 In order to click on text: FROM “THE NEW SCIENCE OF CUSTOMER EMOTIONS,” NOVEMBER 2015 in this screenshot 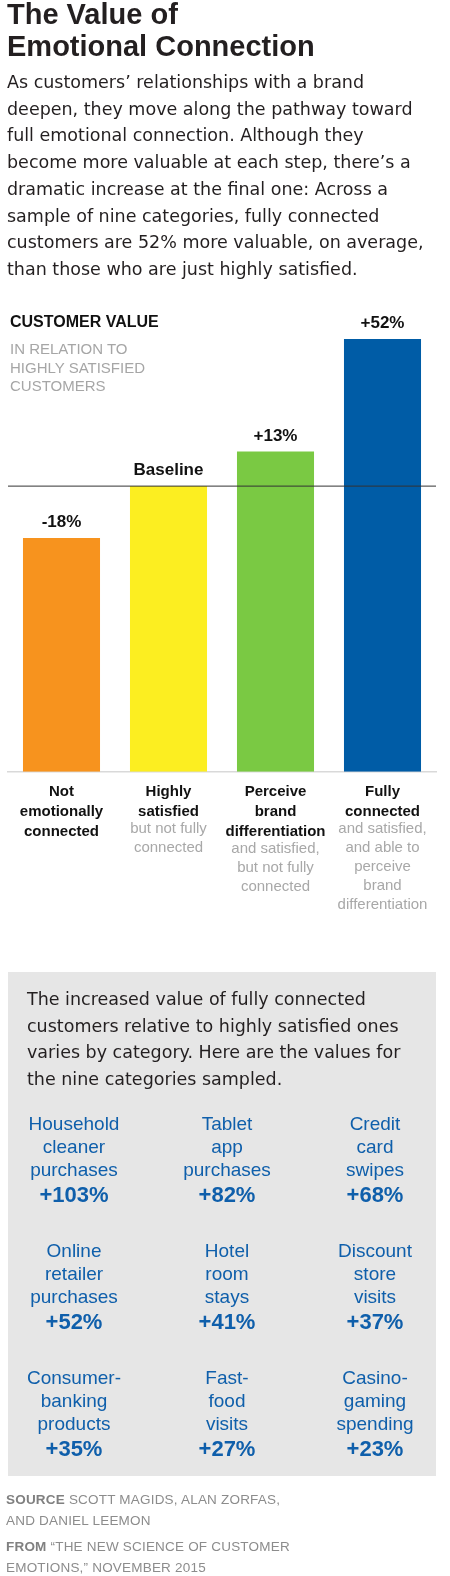, I will do `click(148, 1557)`.